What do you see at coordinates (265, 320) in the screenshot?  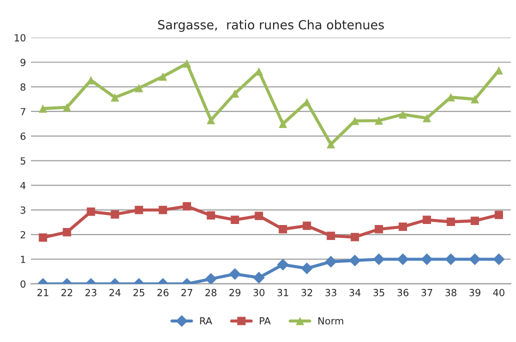 I see `legend-label: PA` at bounding box center [265, 320].